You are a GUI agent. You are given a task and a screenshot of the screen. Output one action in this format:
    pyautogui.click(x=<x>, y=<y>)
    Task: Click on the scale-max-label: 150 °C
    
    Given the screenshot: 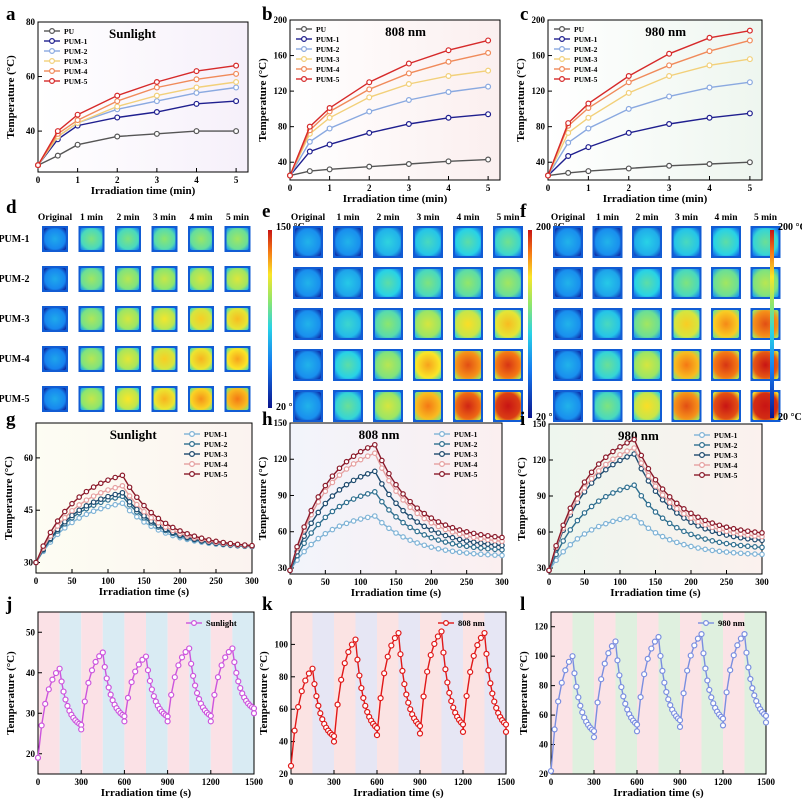 What is the action you would take?
    pyautogui.click(x=290, y=227)
    